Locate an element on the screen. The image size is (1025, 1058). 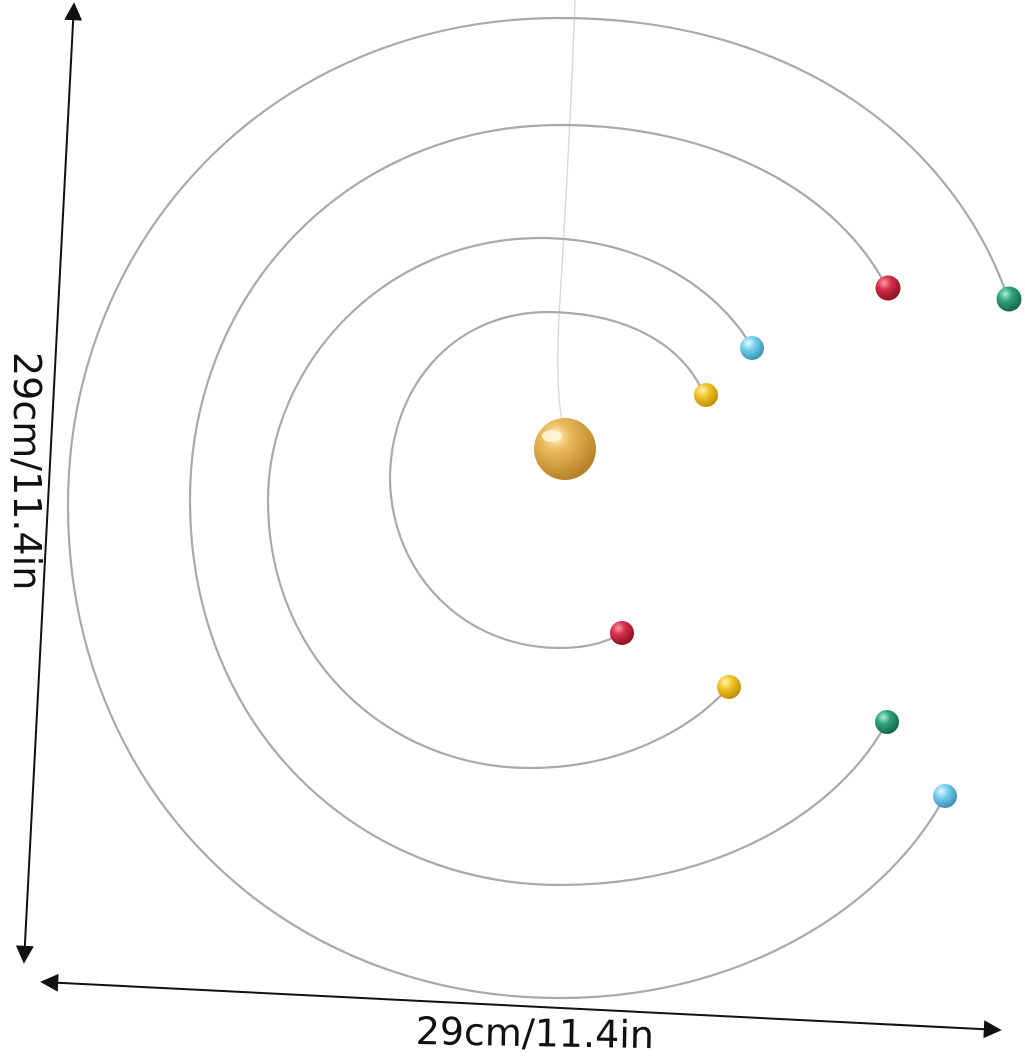
width-dimension-arrow is located at coordinates (521, 1006).